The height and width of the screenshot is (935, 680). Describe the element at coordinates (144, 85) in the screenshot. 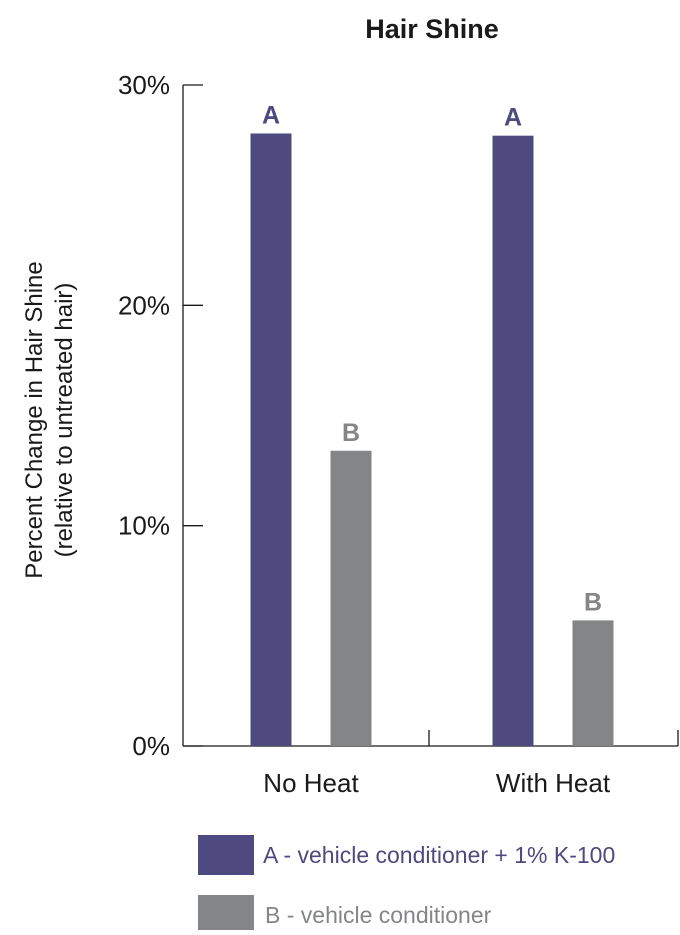

I see `y-tick-label: 30%` at that location.